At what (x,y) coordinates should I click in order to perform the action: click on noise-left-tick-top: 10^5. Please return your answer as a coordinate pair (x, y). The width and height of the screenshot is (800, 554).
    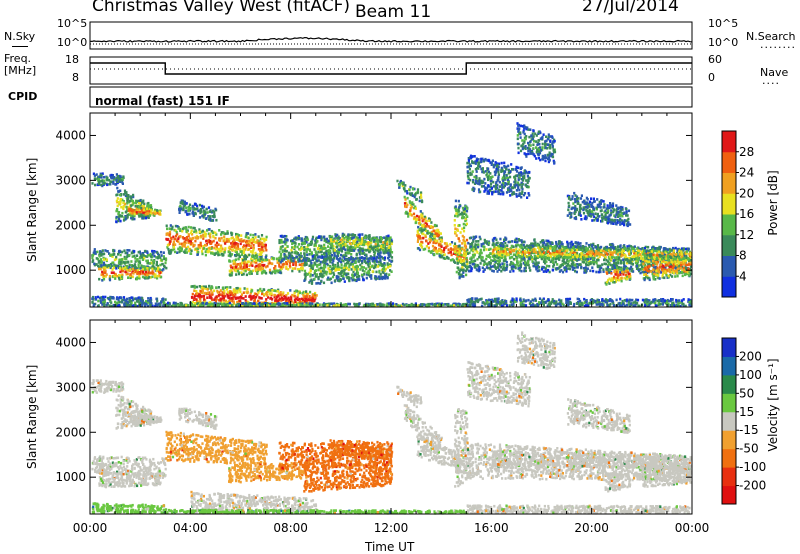
    Looking at the image, I should click on (72, 23).